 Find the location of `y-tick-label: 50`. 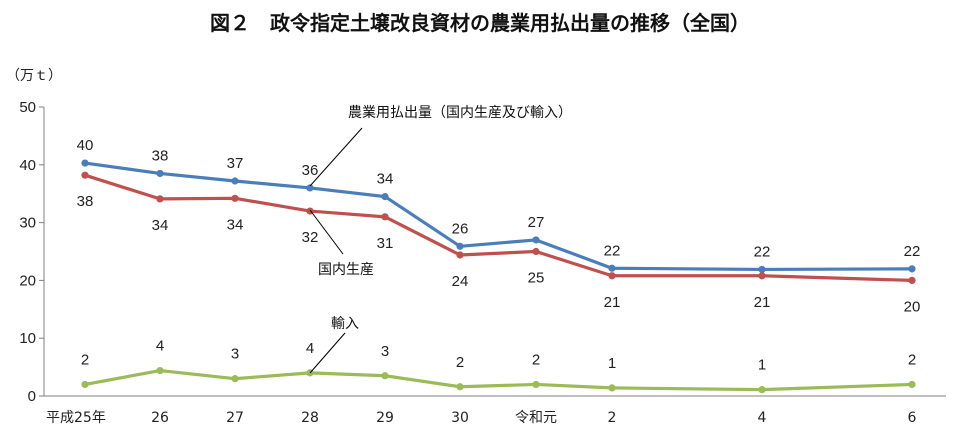

y-tick-label: 50 is located at coordinates (27, 107).